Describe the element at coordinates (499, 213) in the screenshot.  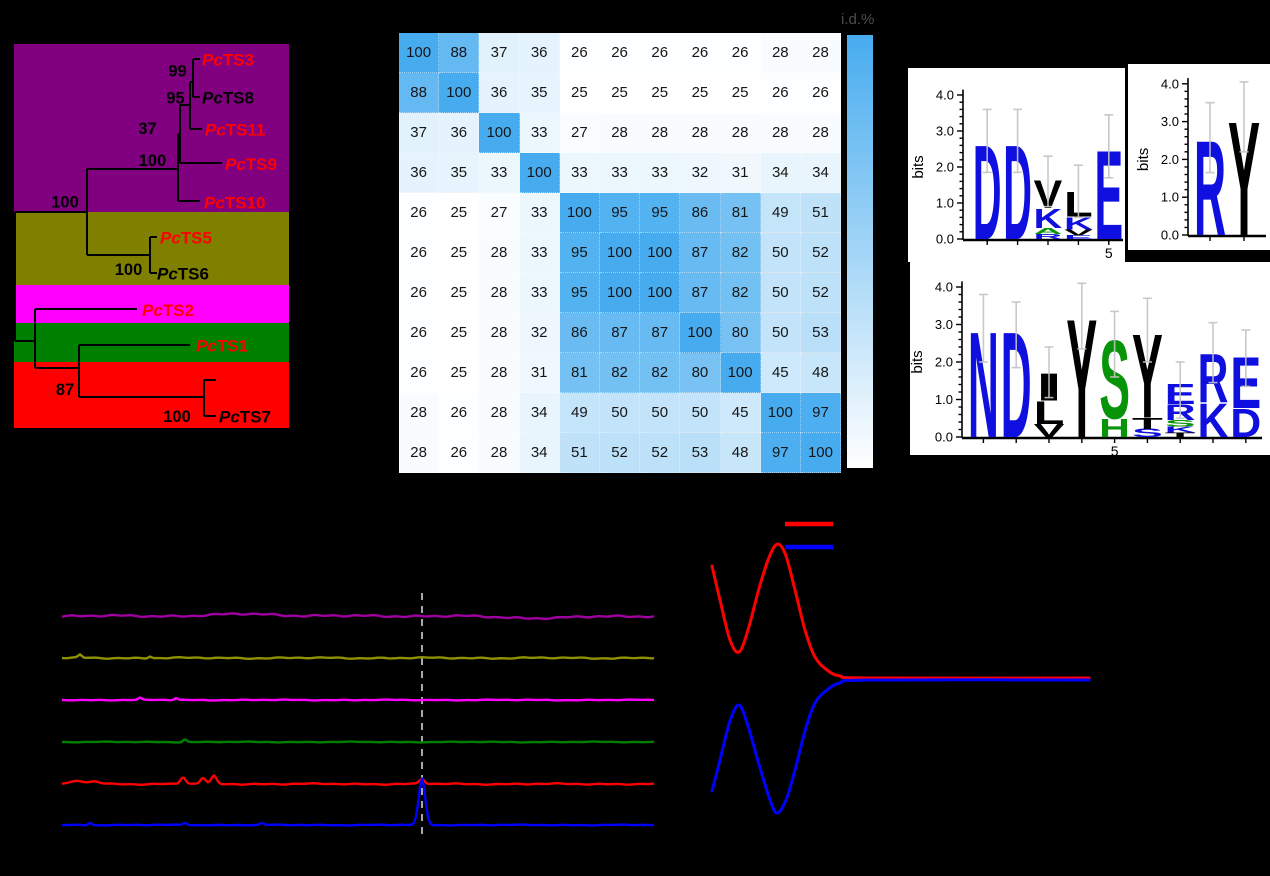
I see `heatmap-cell: 27` at that location.